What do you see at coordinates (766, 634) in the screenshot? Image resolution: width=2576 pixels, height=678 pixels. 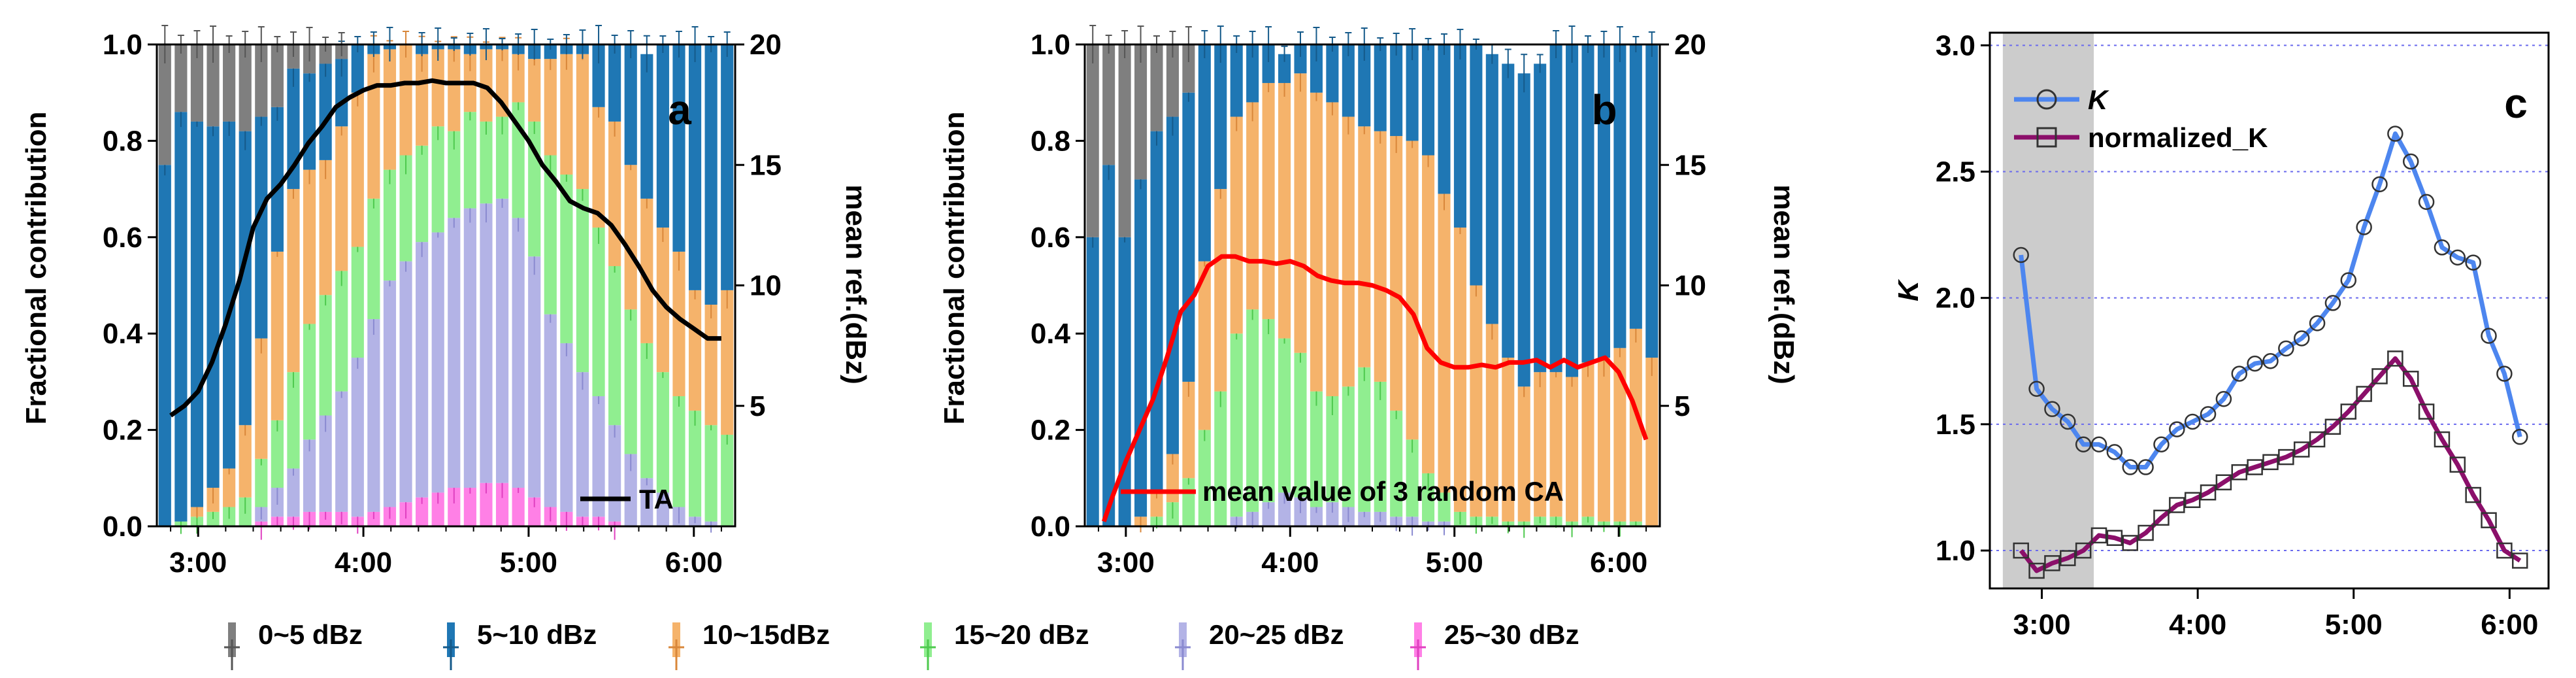 I see `legend-label-2: 10~15dBz` at bounding box center [766, 634].